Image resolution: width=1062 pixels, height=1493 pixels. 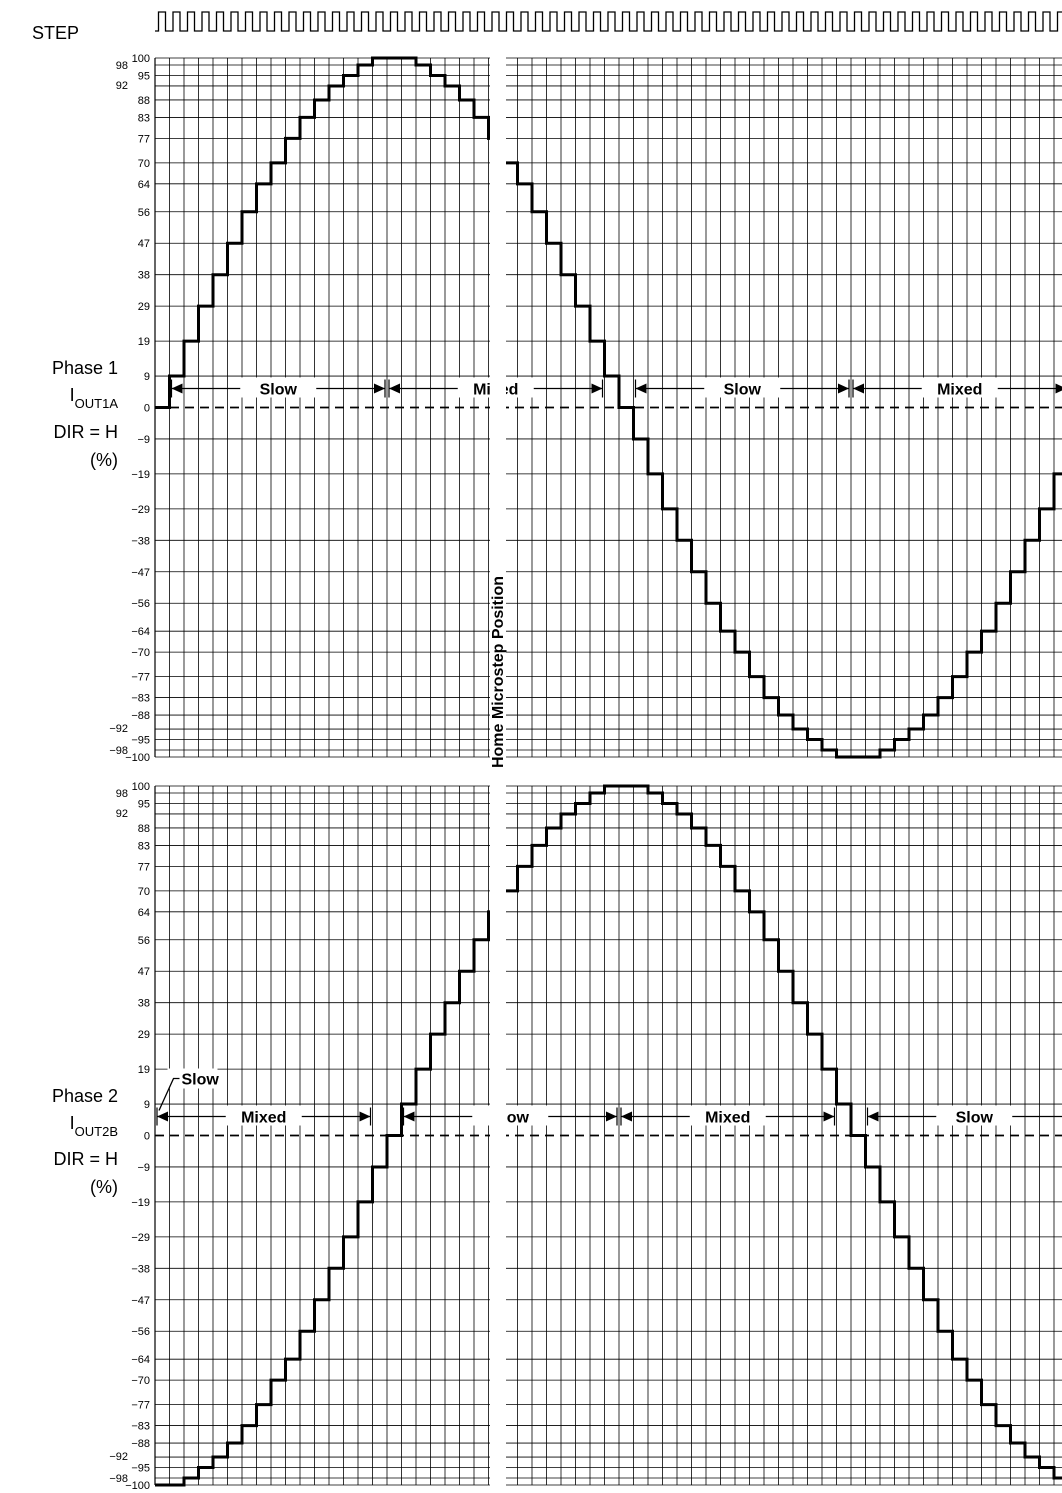 What do you see at coordinates (140, 1360) in the screenshot?
I see `y-tick-label: −64` at bounding box center [140, 1360].